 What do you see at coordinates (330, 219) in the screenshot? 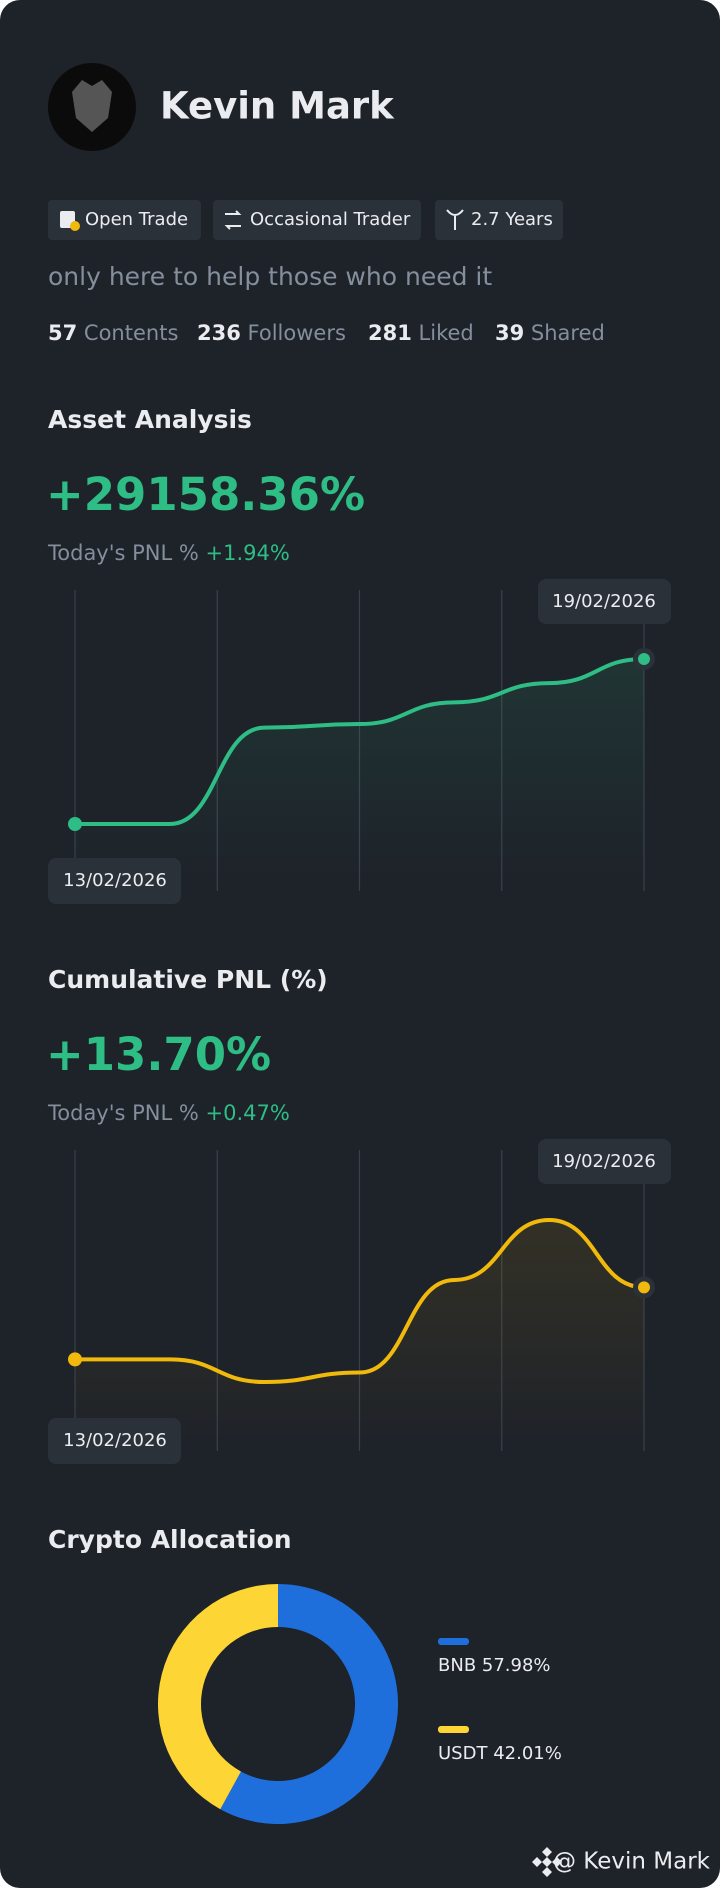
I see `tag: Occasional Trader` at bounding box center [330, 219].